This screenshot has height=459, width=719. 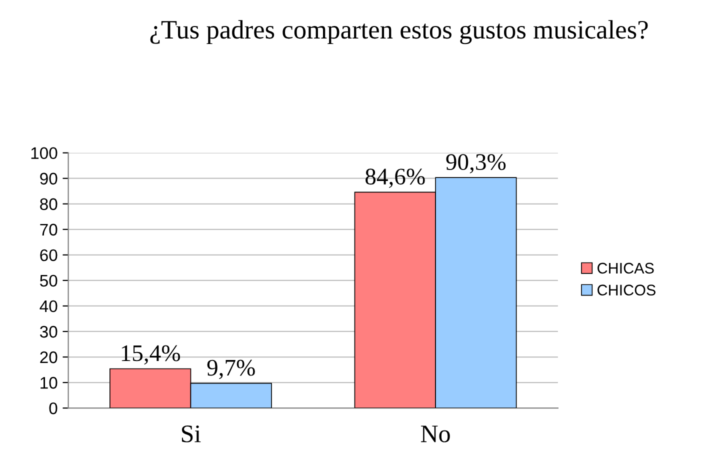 What do you see at coordinates (627, 290) in the screenshot?
I see `legend-label: CHICOS` at bounding box center [627, 290].